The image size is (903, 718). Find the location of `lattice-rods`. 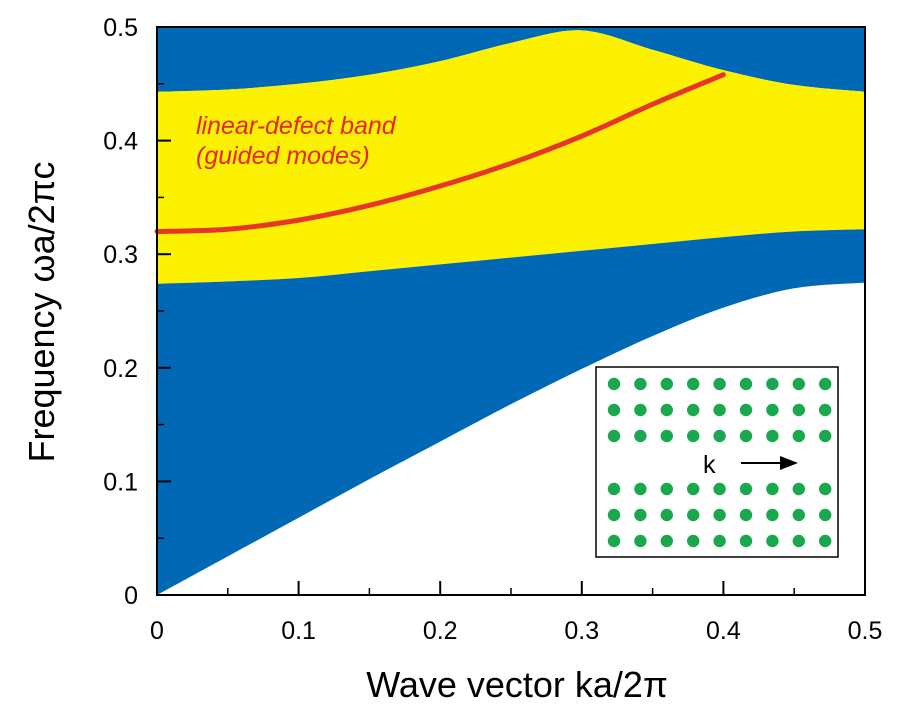

lattice-rods is located at coordinates (719, 462).